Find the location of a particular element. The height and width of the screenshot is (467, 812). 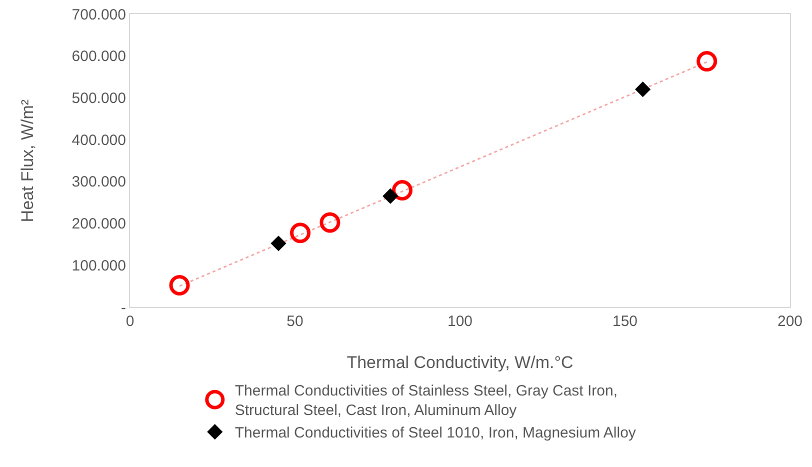

x-tick-label: 50 is located at coordinates (295, 321).